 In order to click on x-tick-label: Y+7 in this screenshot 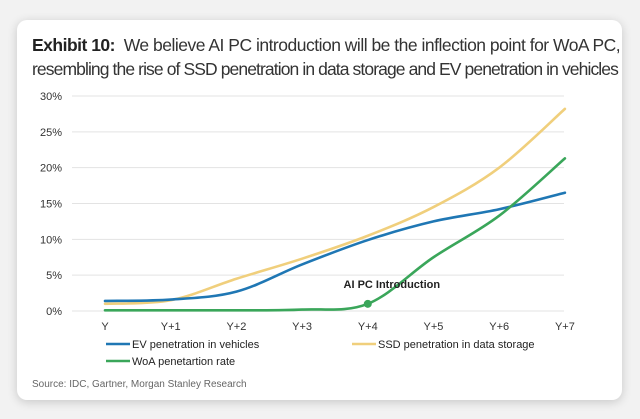, I will do `click(565, 327)`.